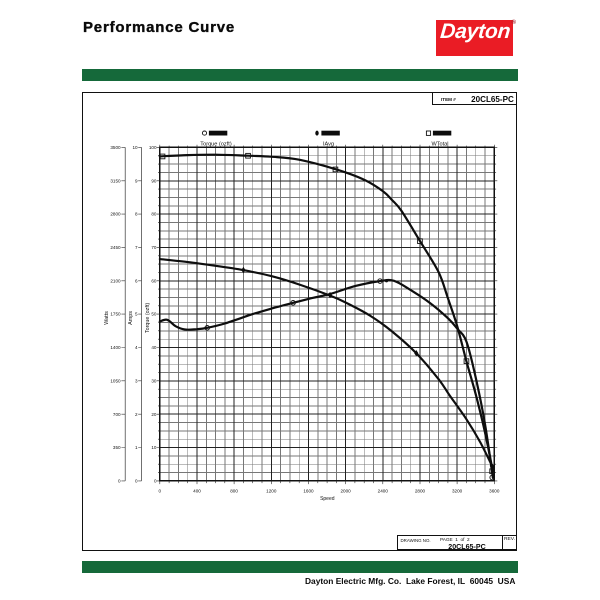 The height and width of the screenshot is (600, 600). Describe the element at coordinates (131, 318) in the screenshot. I see `svg-text: Amps` at that location.